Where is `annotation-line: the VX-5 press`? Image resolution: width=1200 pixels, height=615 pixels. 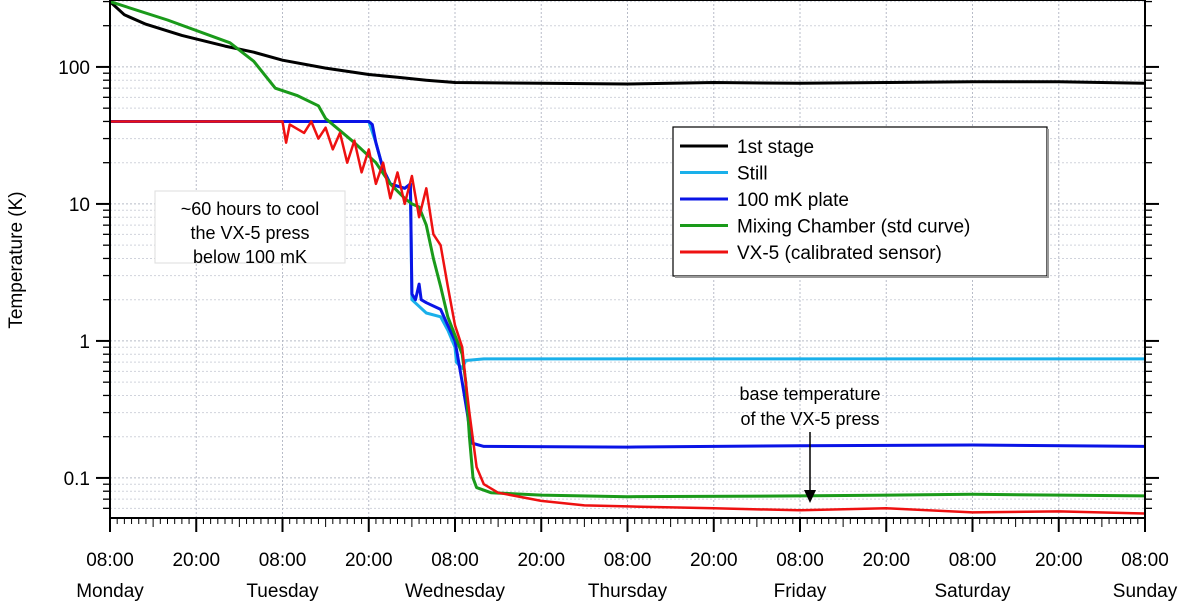 annotation-line: the VX-5 press is located at coordinates (249, 233).